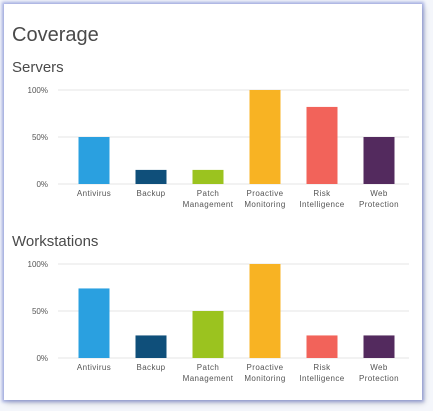 The width and height of the screenshot is (433, 411). I want to click on servers-chart-title: Servers, so click(38, 67).